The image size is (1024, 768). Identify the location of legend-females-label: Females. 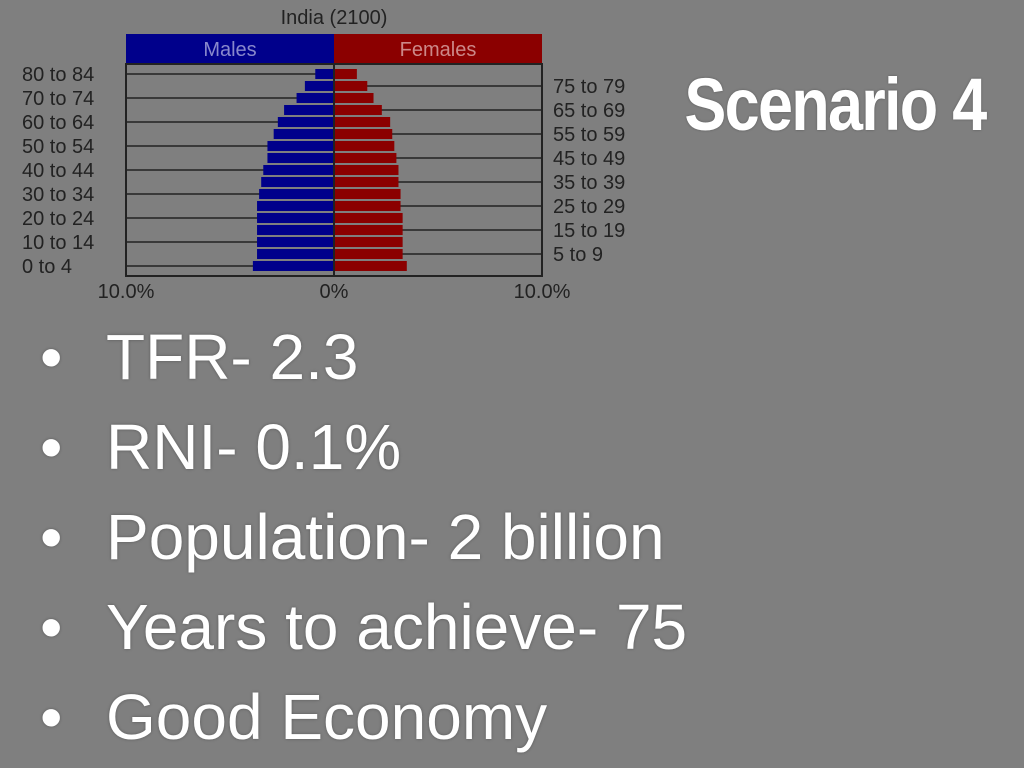
(438, 50).